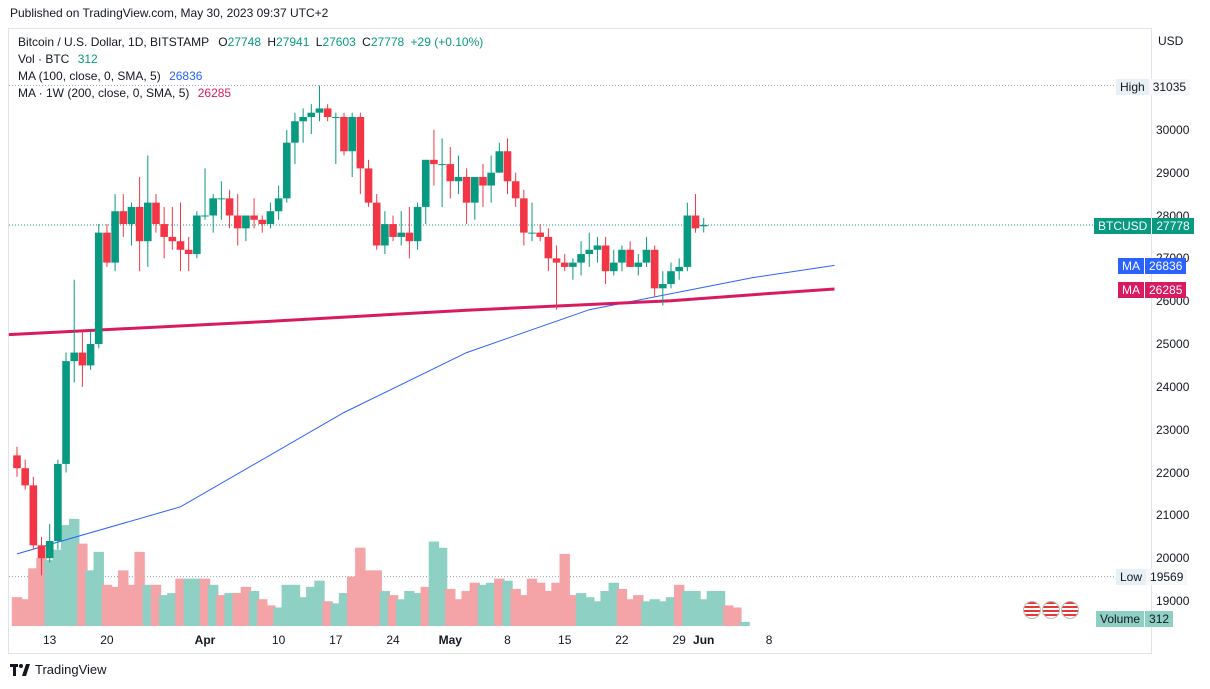 The width and height of the screenshot is (1210, 689). I want to click on event-flags, so click(1051, 610).